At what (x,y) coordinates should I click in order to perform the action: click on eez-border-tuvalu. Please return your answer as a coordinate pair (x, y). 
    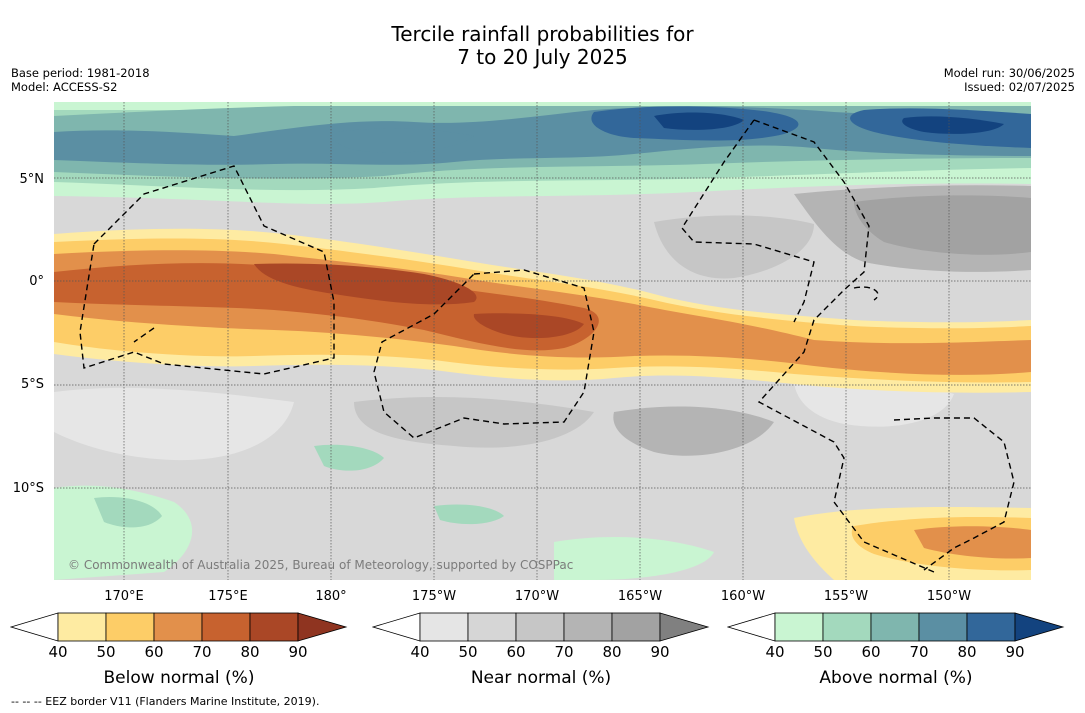
    Looking at the image, I should click on (144, 335).